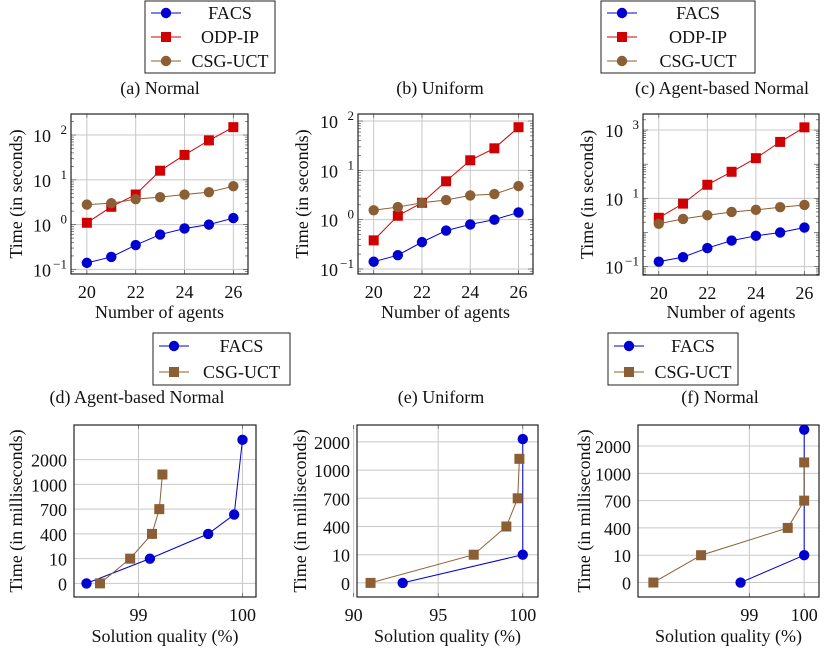 This screenshot has width=829, height=651. I want to click on y-axis-label: Time (in milliseconds), so click(584, 510).